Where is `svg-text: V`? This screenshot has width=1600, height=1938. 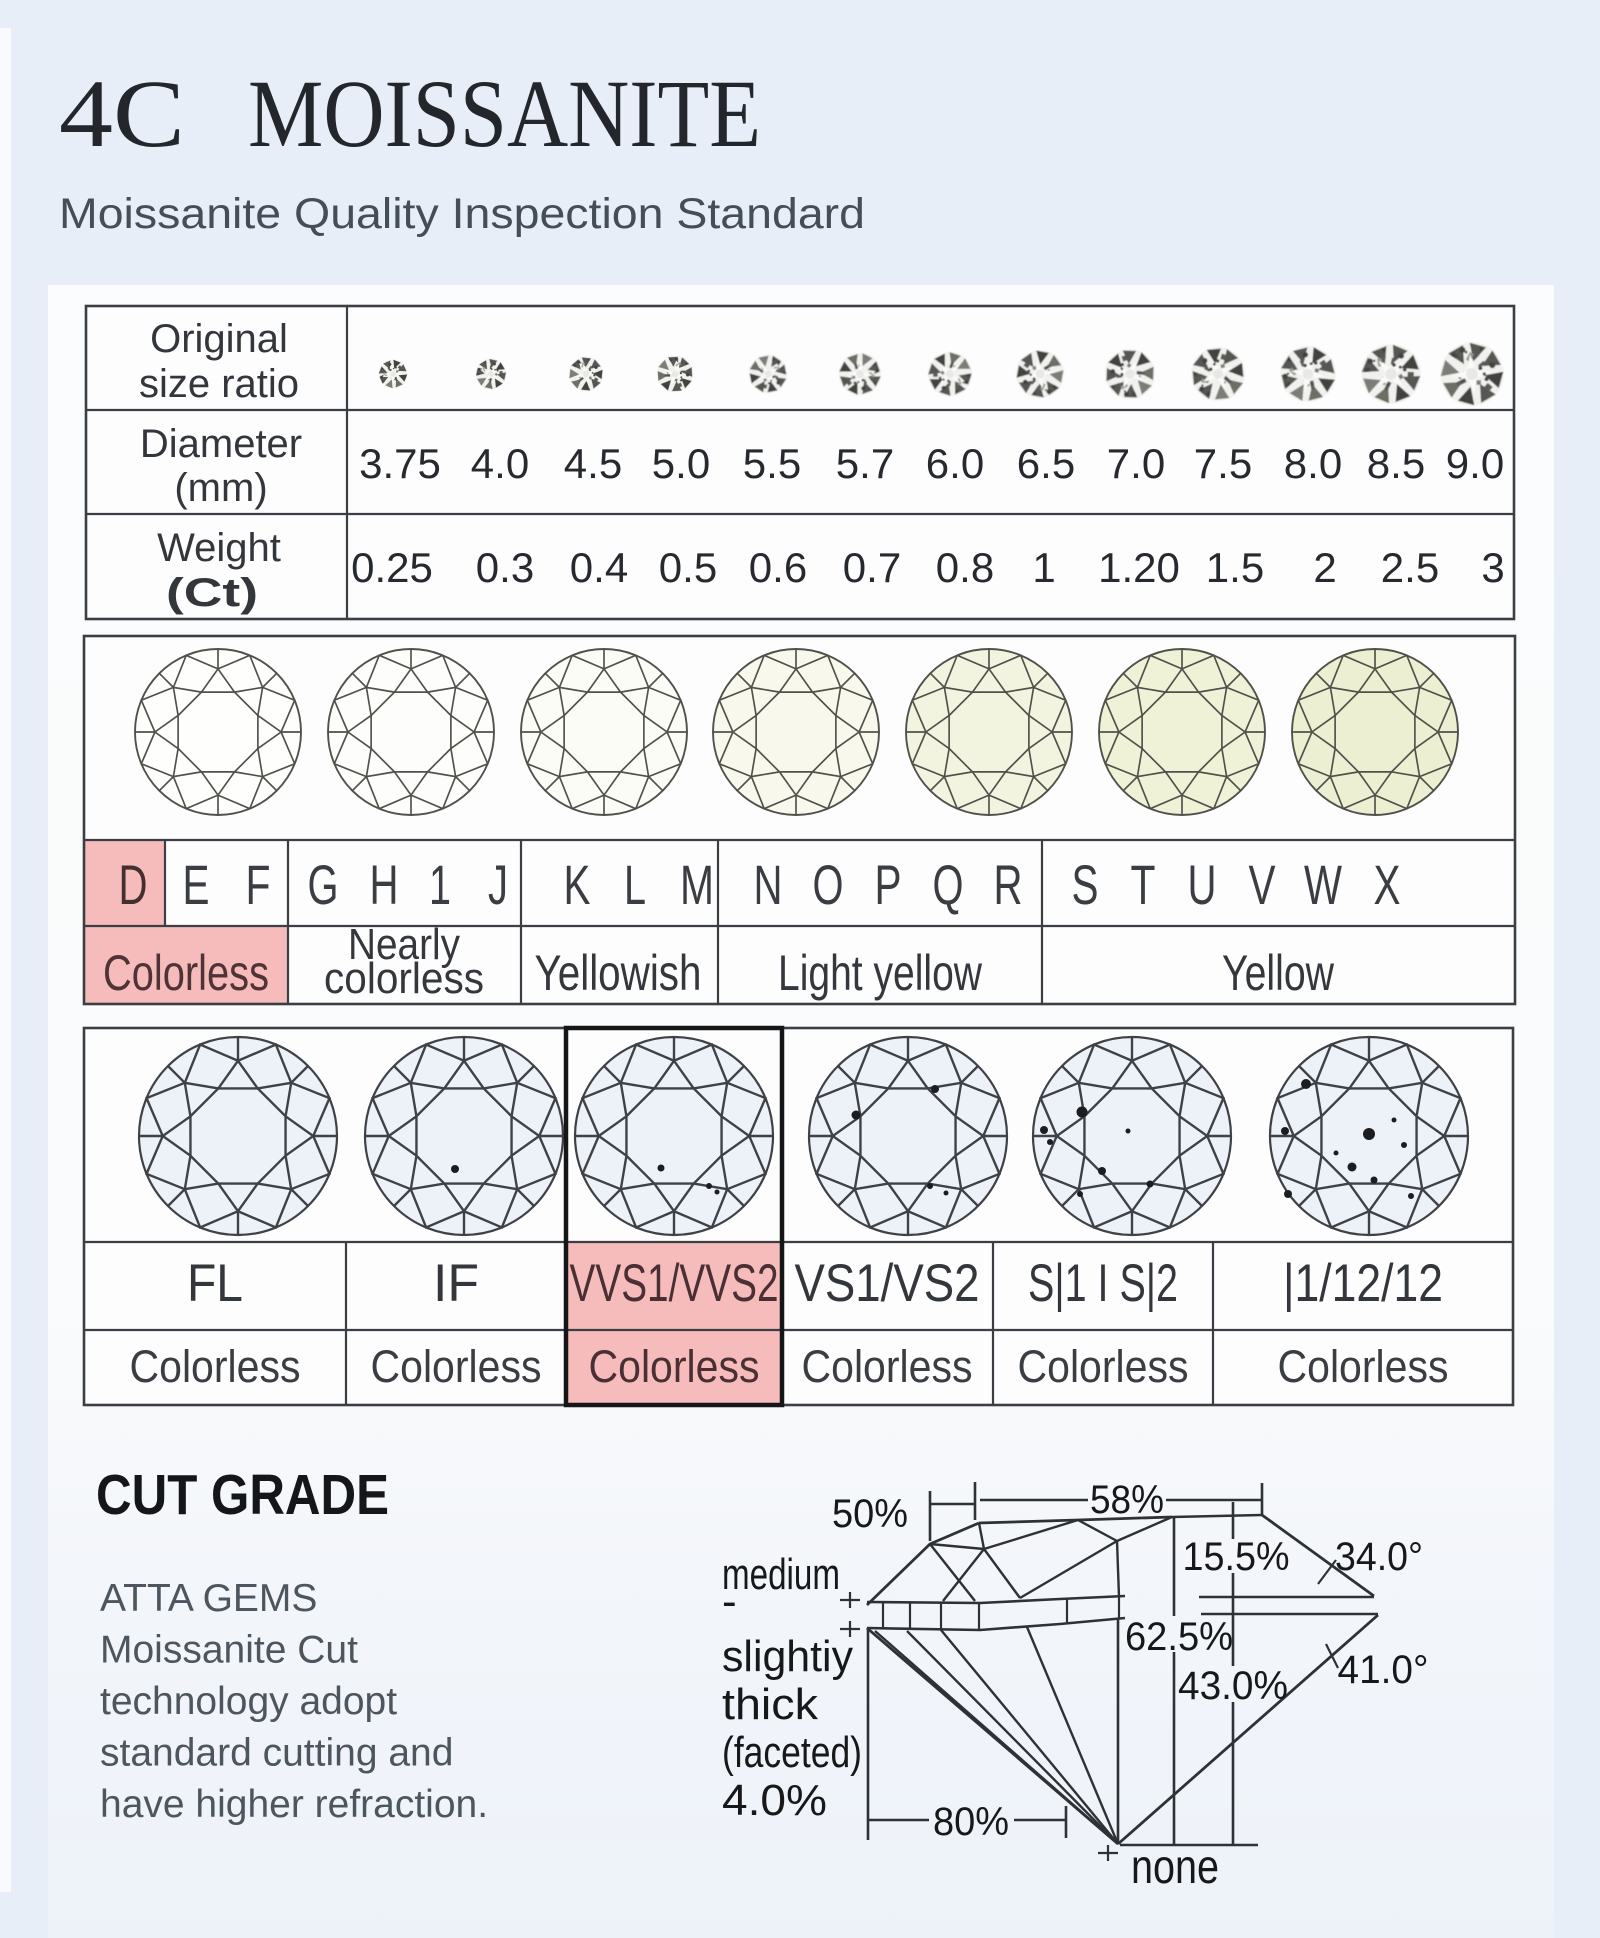
svg-text: V is located at coordinates (1262, 884).